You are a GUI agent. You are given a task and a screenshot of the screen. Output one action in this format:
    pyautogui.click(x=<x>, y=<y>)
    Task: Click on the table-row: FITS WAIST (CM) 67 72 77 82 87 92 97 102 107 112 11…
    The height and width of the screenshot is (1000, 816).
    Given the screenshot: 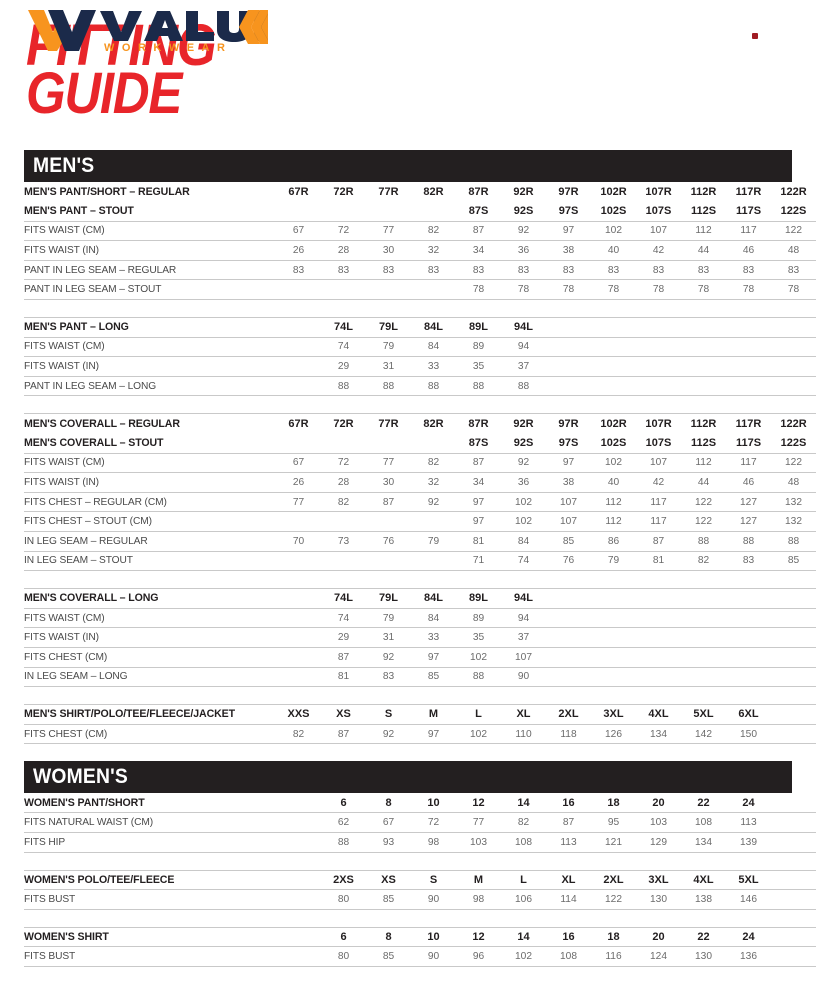 What is the action you would take?
    pyautogui.click(x=420, y=463)
    